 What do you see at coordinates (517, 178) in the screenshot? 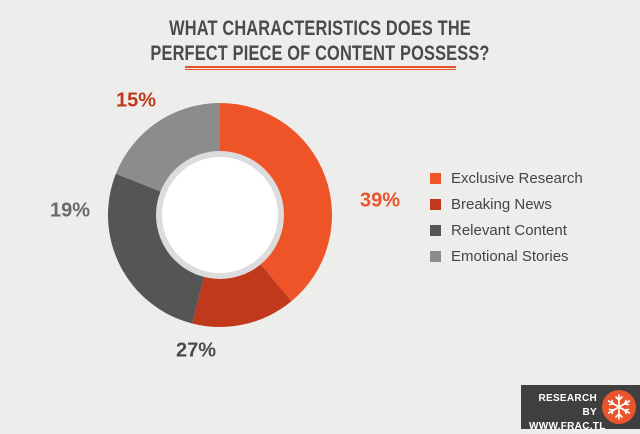
I see `legend-label: Exclusive Research` at bounding box center [517, 178].